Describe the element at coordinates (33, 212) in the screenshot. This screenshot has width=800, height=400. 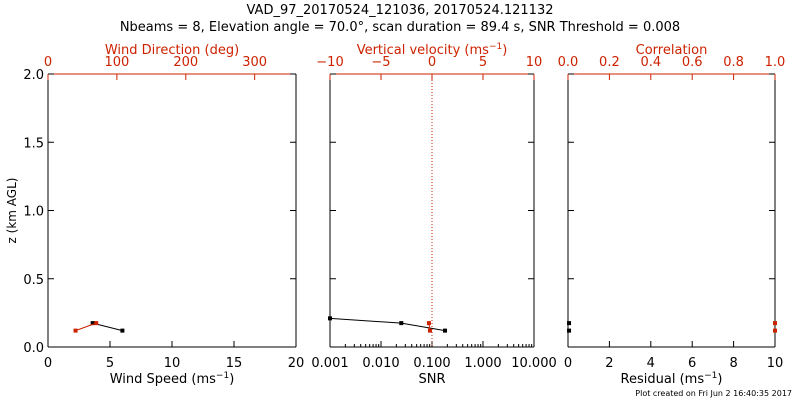
I see `ytick-label: 1.0` at that location.